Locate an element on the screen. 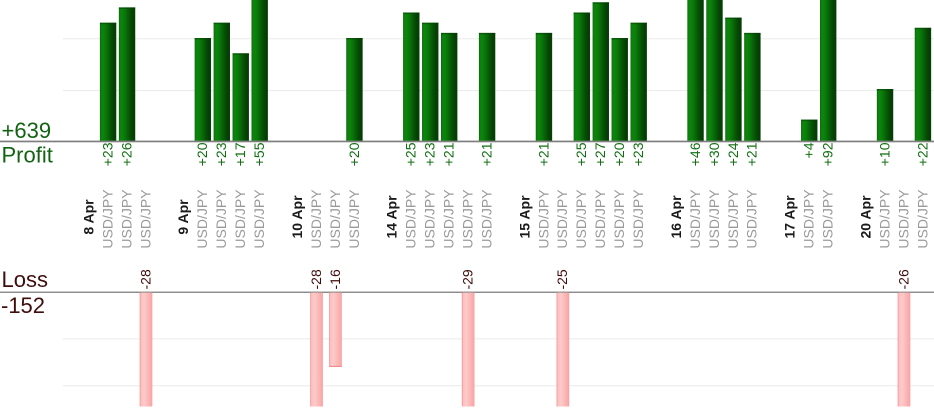 The height and width of the screenshot is (420, 934). svg-text: 9 Apr is located at coordinates (183, 217).